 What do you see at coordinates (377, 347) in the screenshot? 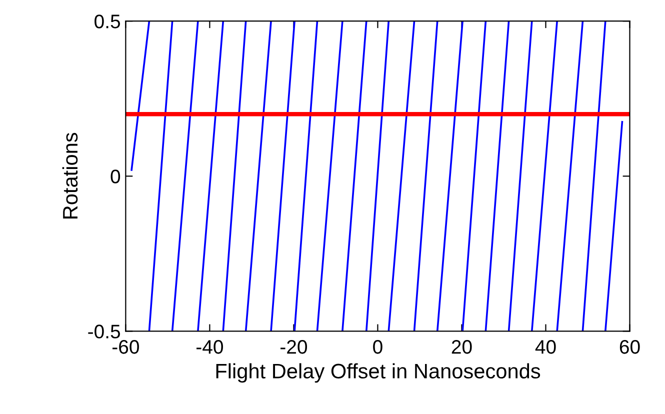
I see `x-tick-label: 0` at bounding box center [377, 347].